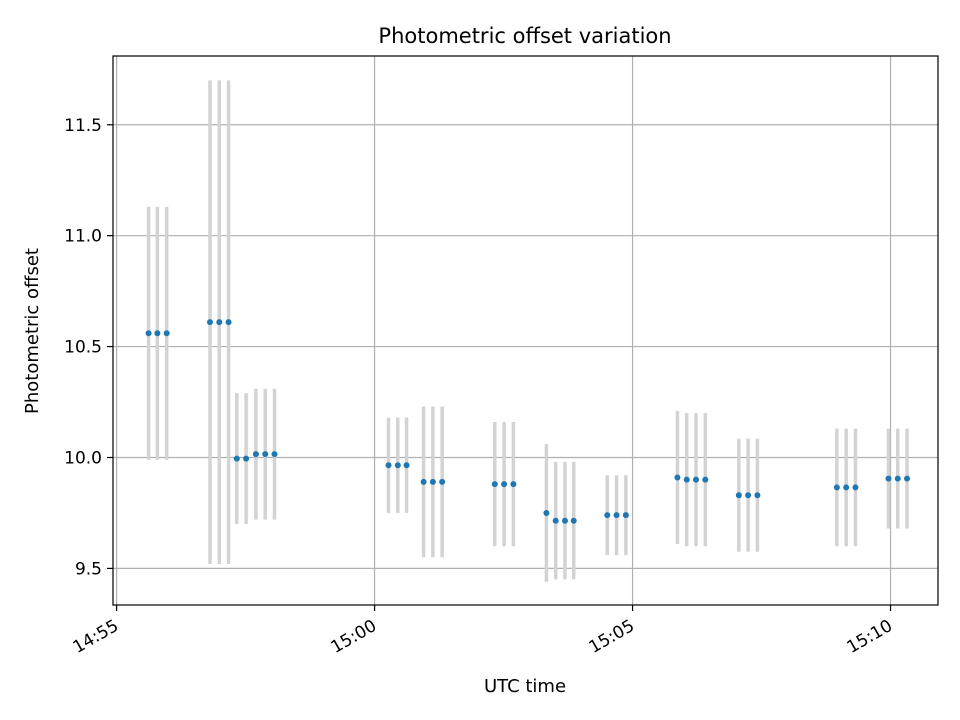 The width and height of the screenshot is (960, 720). I want to click on chart-title: Photometric offset variation, so click(524, 36).